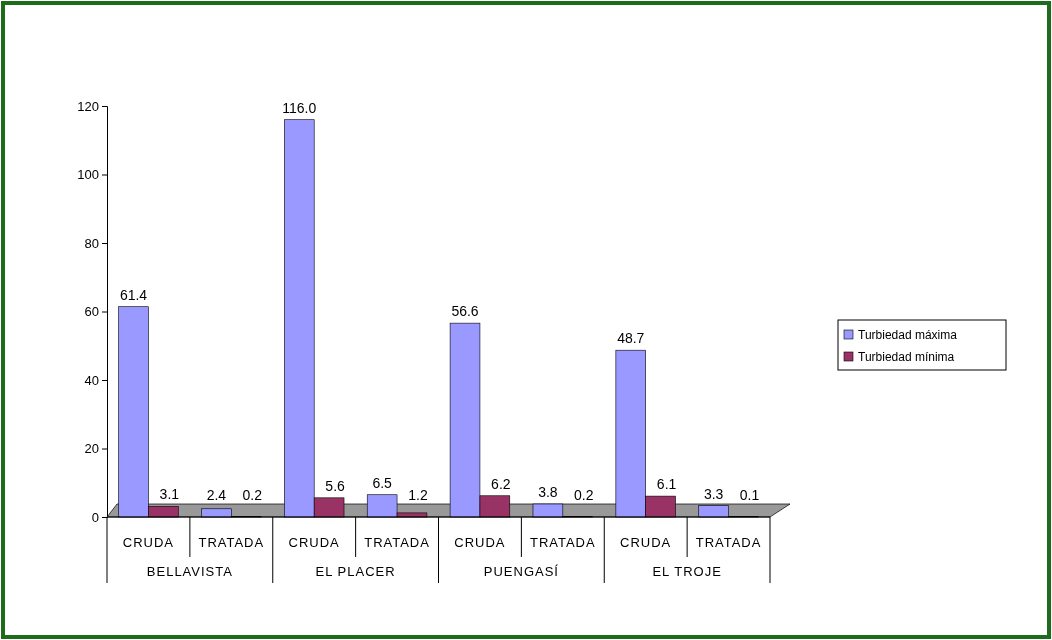  Describe the element at coordinates (88, 106) in the screenshot. I see `y-tick-label: 120` at that location.